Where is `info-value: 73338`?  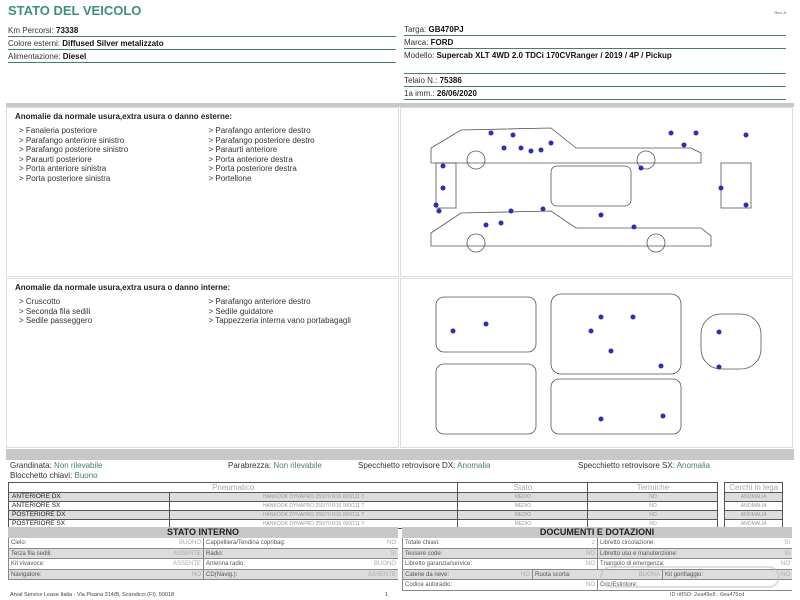 info-value: 73338 is located at coordinates (67, 30).